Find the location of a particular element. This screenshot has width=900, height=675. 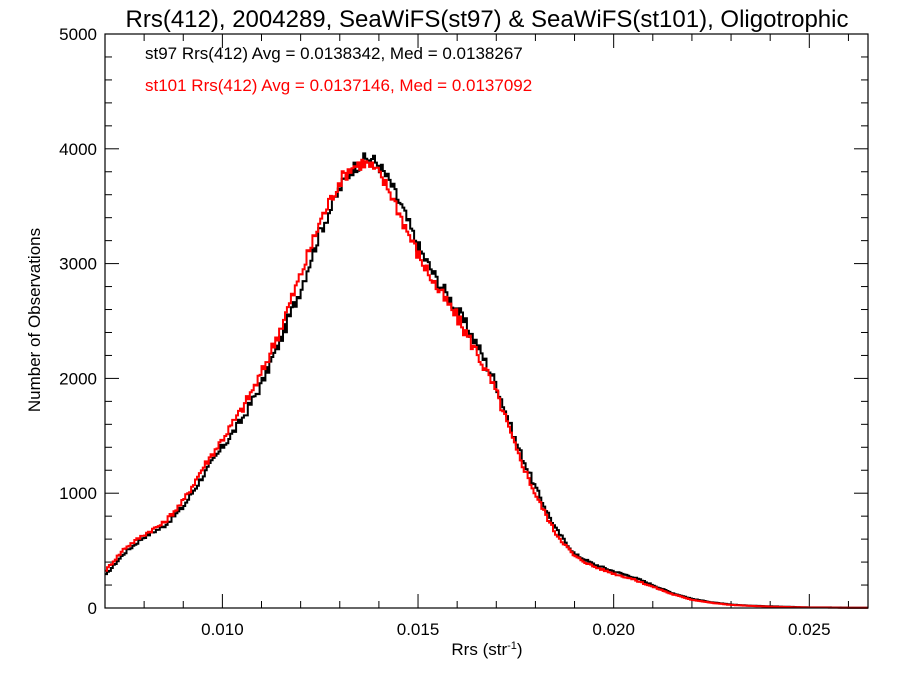

y-tick-label: 3000 is located at coordinates (78, 264).